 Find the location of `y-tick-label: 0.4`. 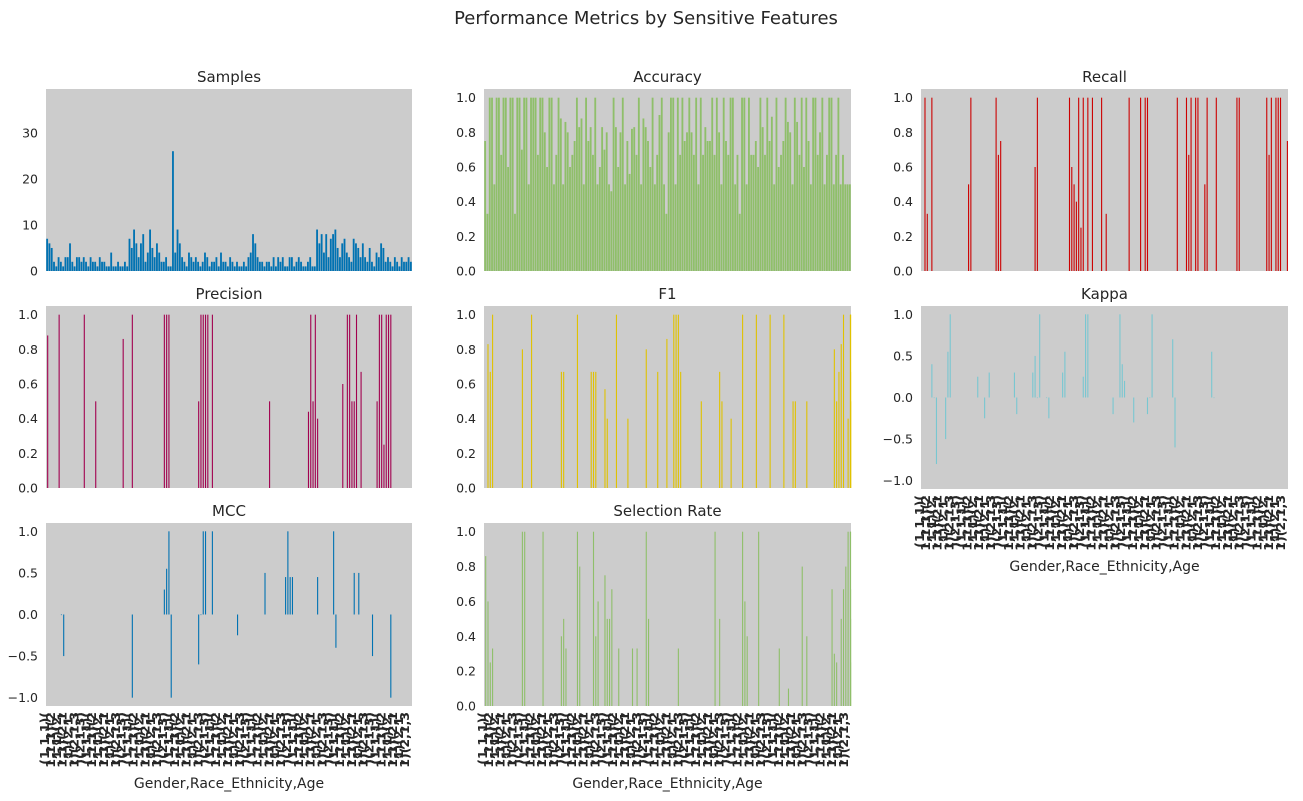

y-tick-label: 0.4 is located at coordinates (466, 418).